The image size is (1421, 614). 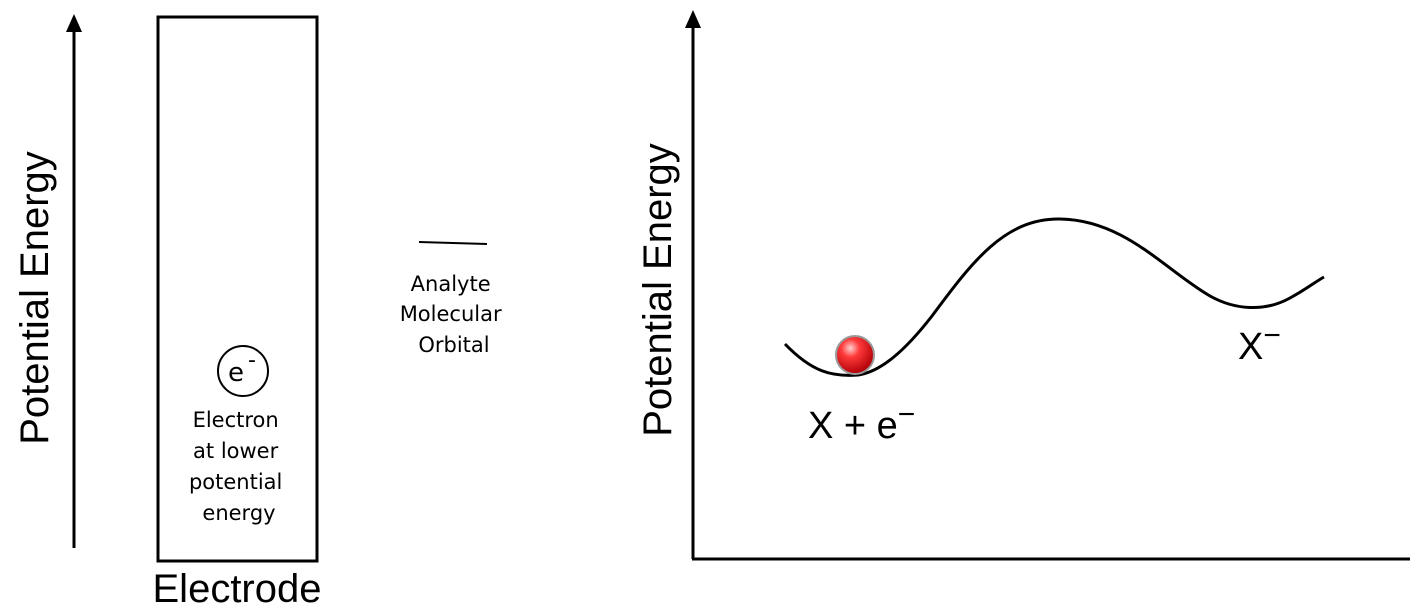 I want to click on electron-caption-line-2: at lower, so click(x=236, y=451).